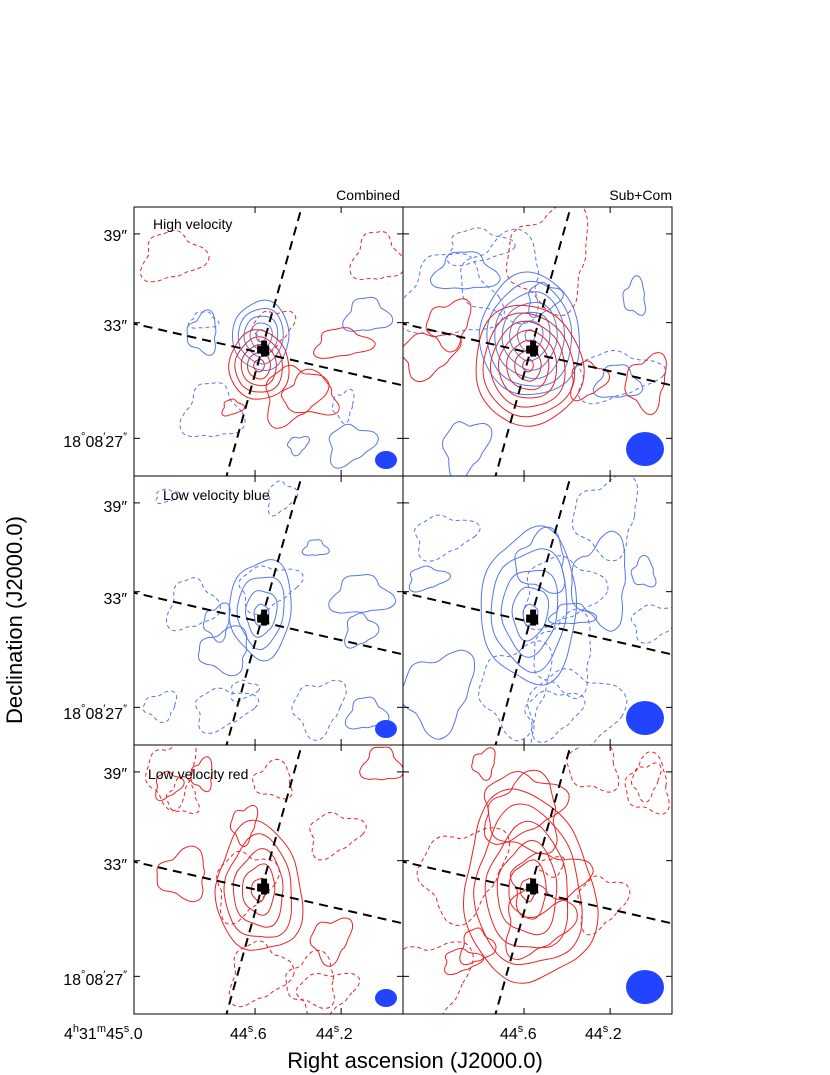 This screenshot has width=830, height=1075. Describe the element at coordinates (95, 441) in the screenshot. I see `y-tick-27-r1: 18°08′27″` at that location.